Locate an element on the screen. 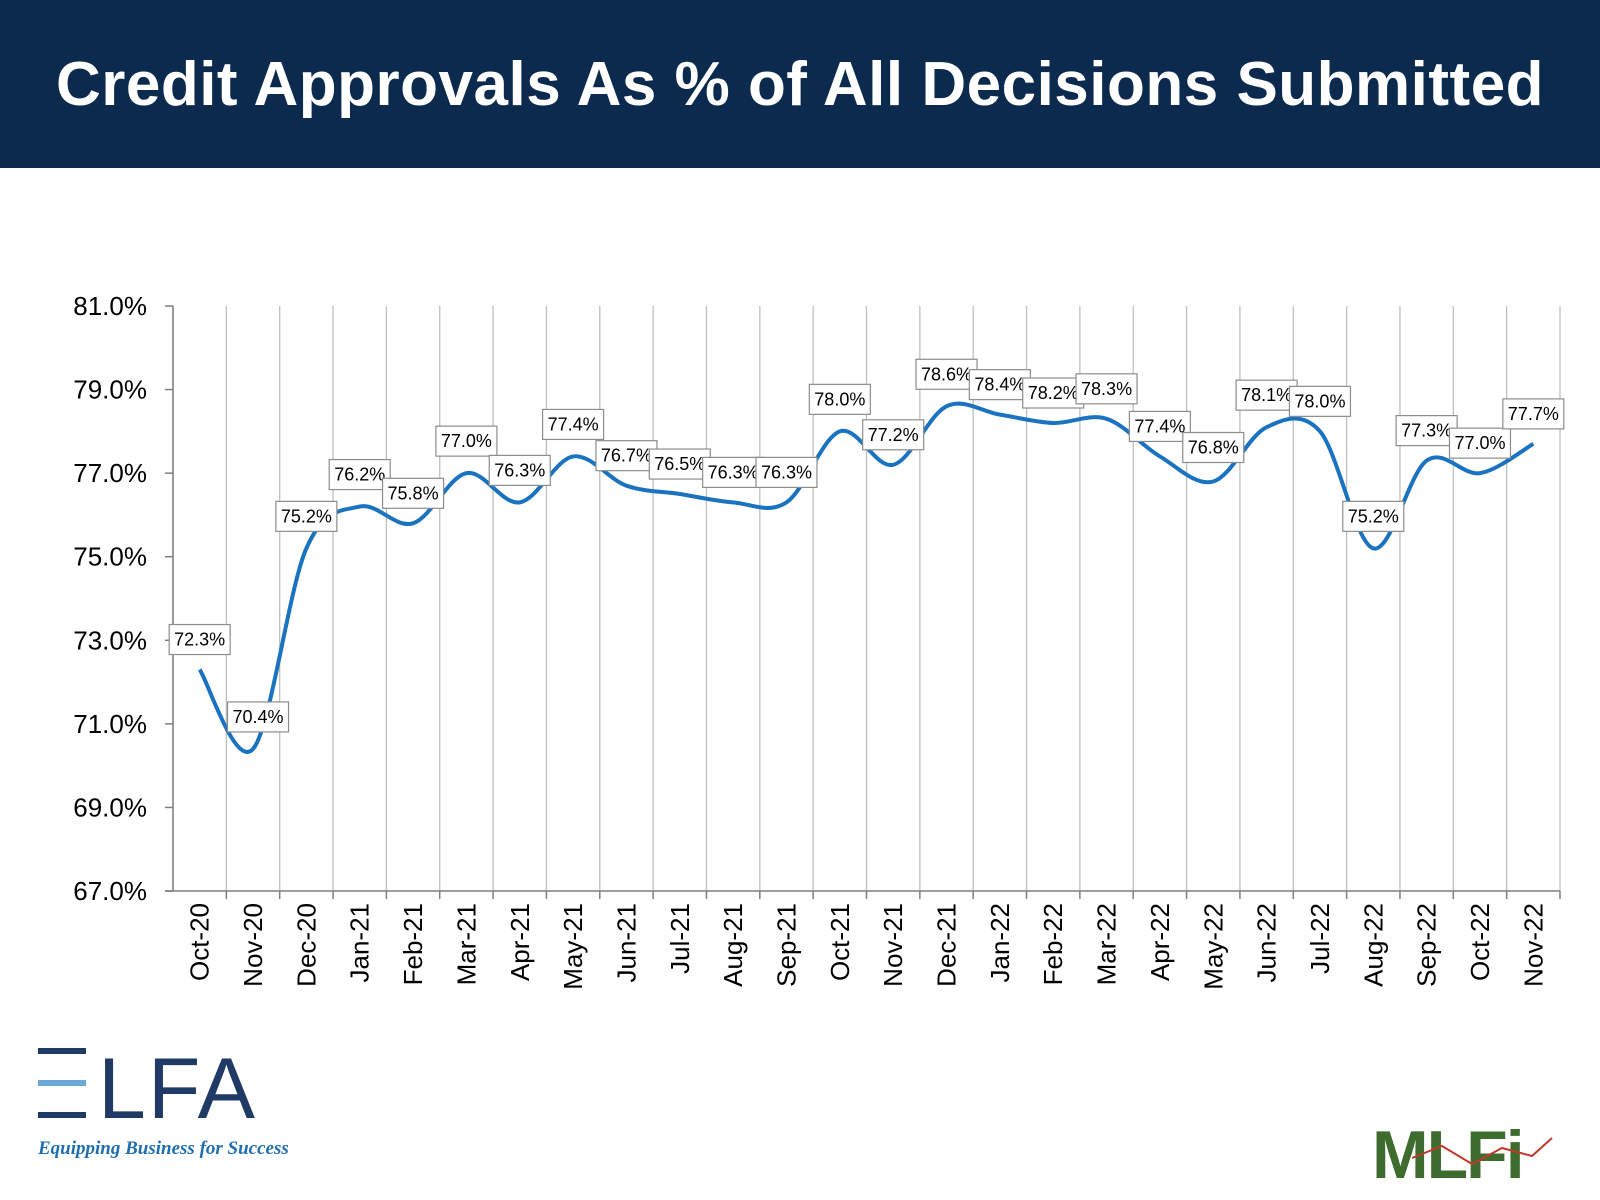 The image size is (1600, 1200). mlfi-logo: MLFi is located at coordinates (1462, 1151).